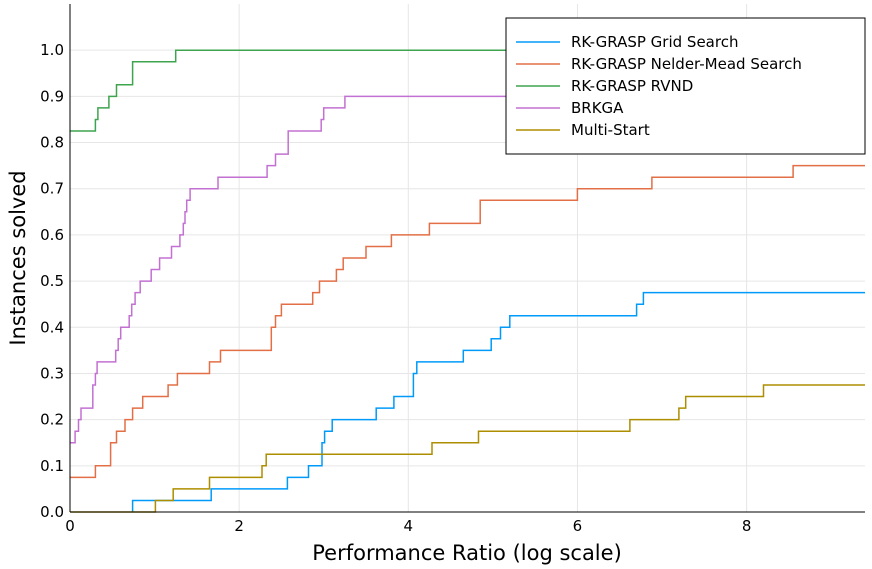 The height and width of the screenshot is (569, 872). Describe the element at coordinates (654, 42) in the screenshot. I see `legend-label-rk-grasp-grid-search: RK-GRASP Grid Search` at that location.